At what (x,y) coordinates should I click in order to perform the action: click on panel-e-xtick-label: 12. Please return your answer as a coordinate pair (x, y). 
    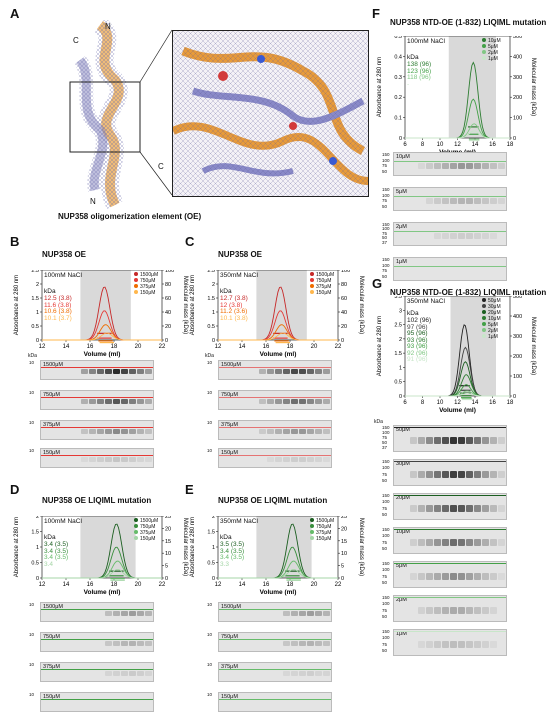
    Looking at the image, I should click on (218, 585).